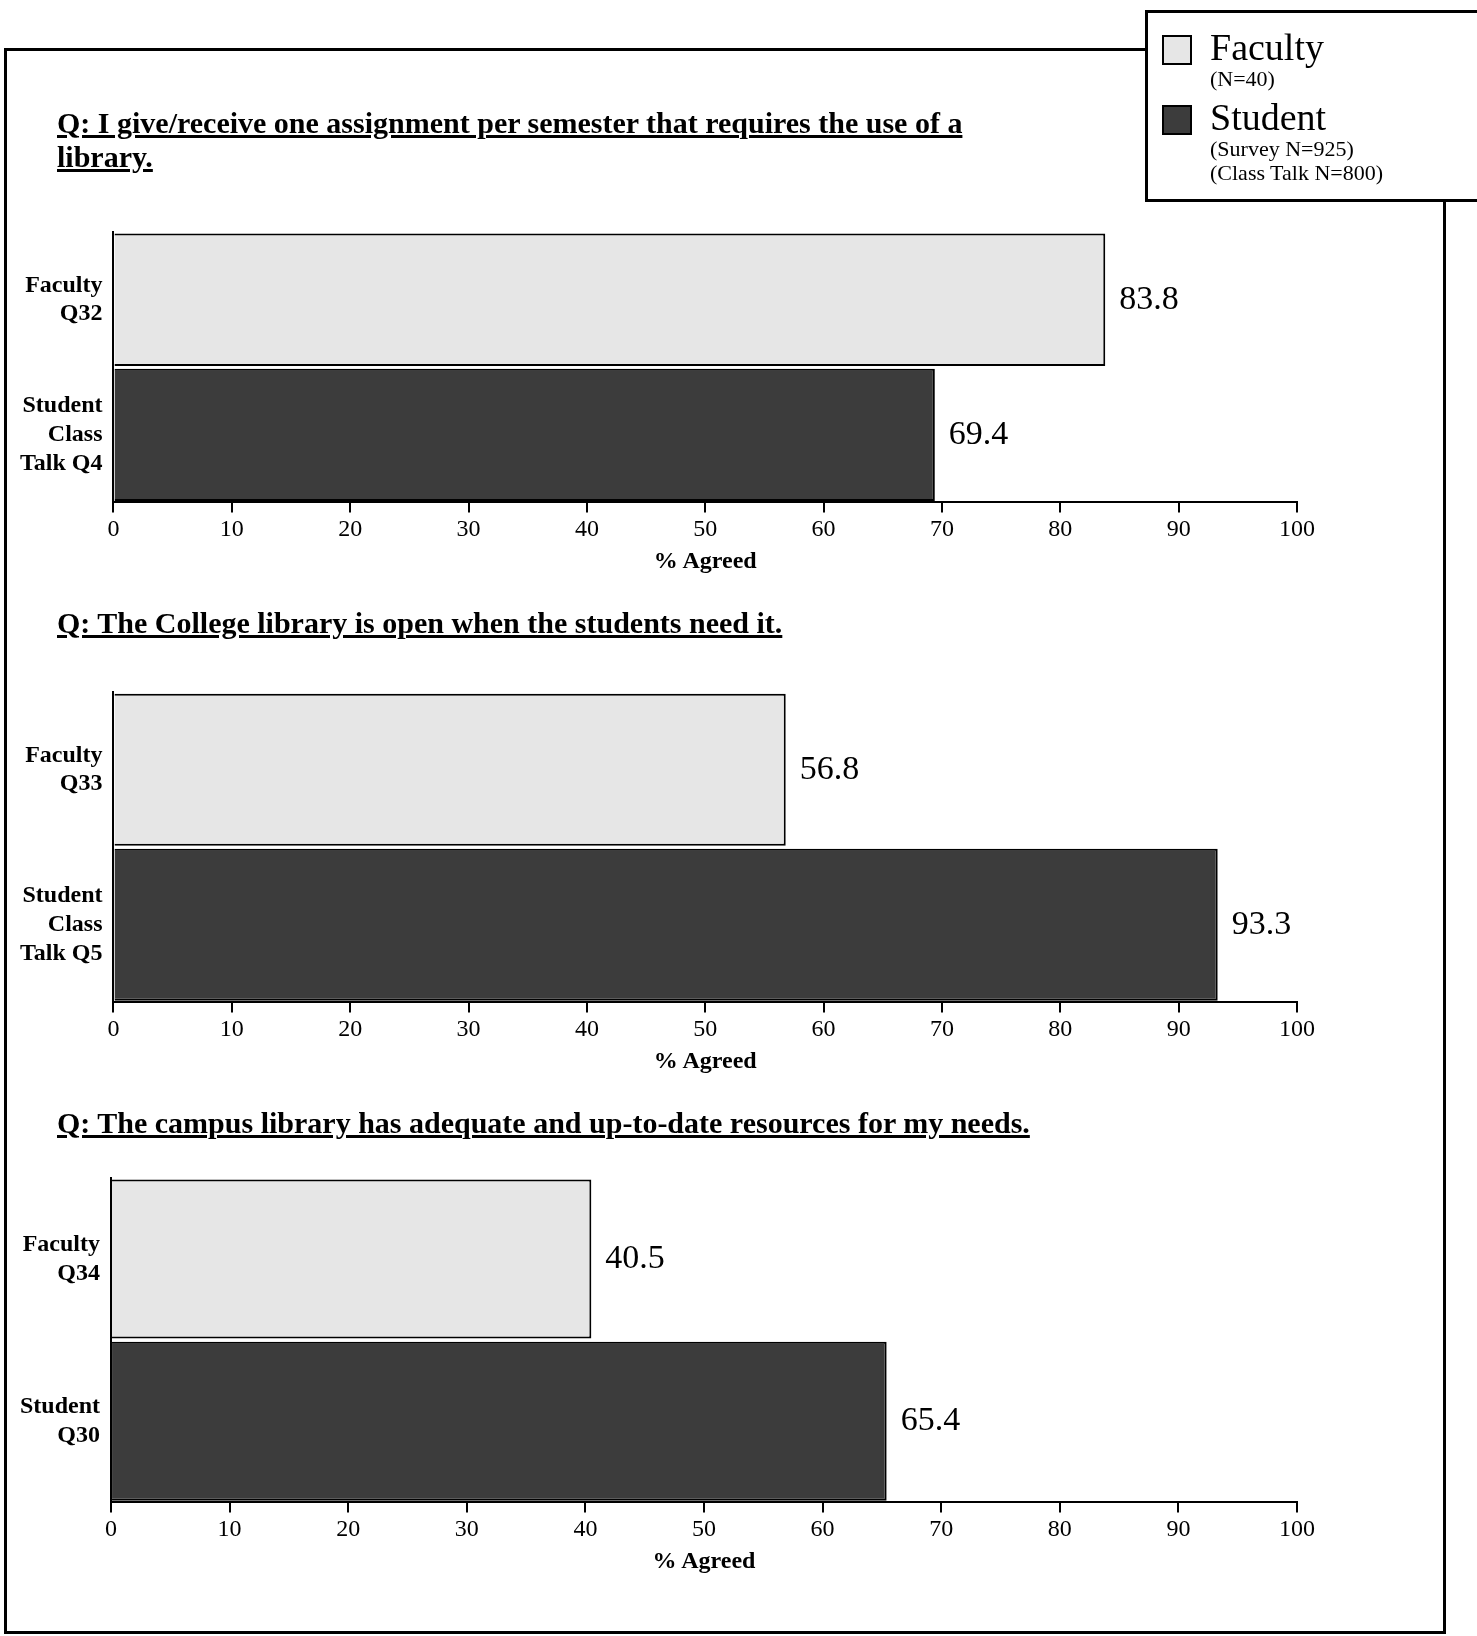 The width and height of the screenshot is (1477, 1636). Describe the element at coordinates (1149, 297) in the screenshot. I see `data-label: 83.8` at that location.